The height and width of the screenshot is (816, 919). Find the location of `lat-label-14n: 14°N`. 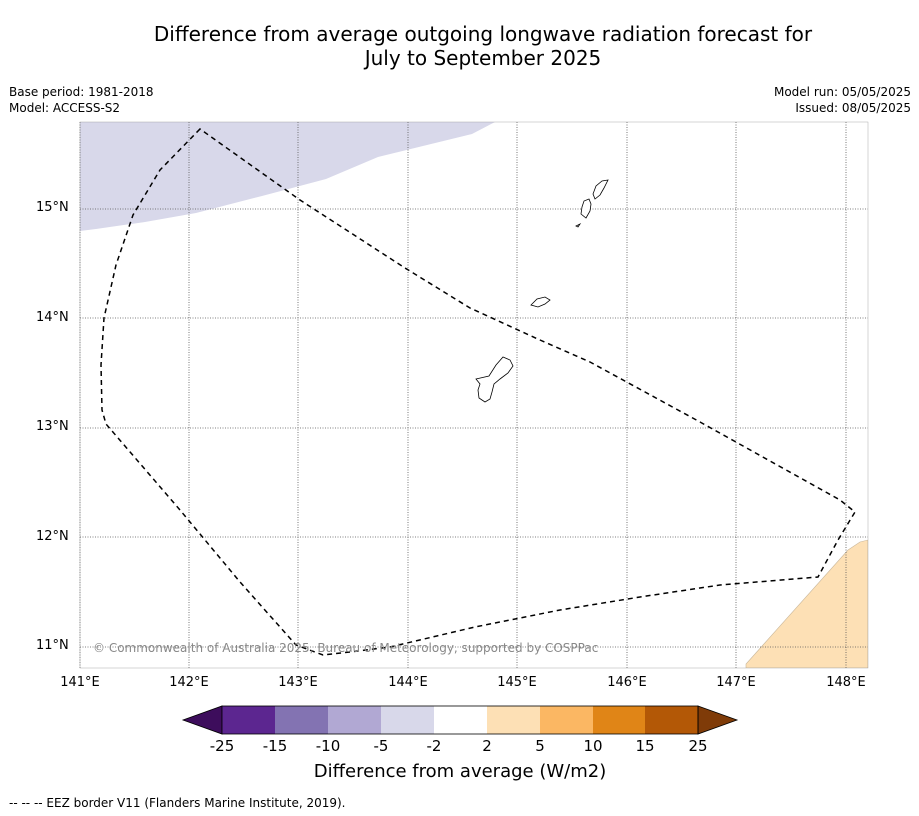

lat-label-14n: 14°N is located at coordinates (52, 317).